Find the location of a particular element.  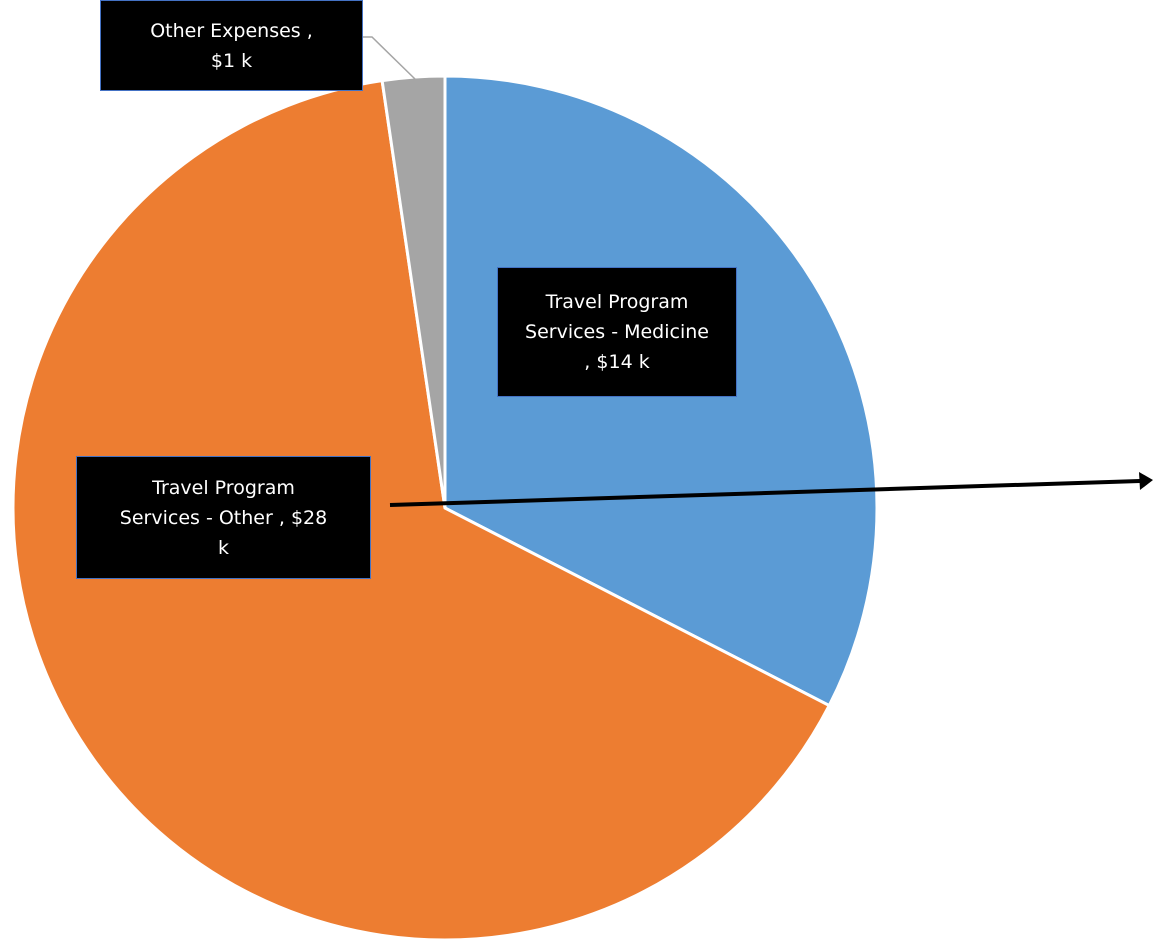

arrow-head is located at coordinates (1146, 481).